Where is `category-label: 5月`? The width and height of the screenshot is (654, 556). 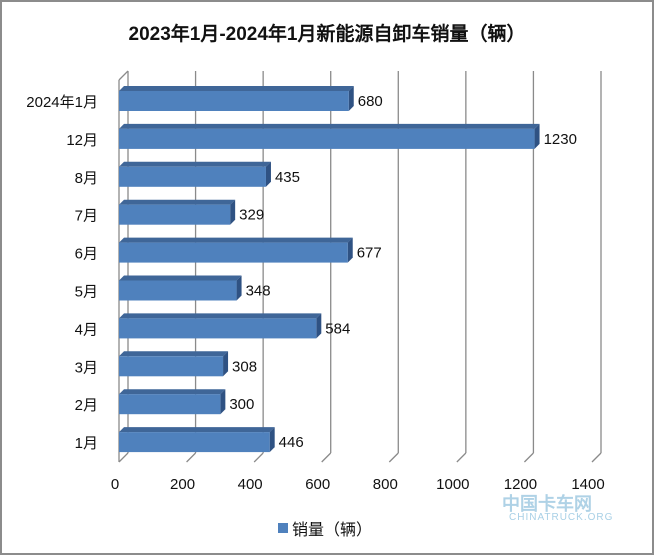 category-label: 5月 is located at coordinates (86, 292).